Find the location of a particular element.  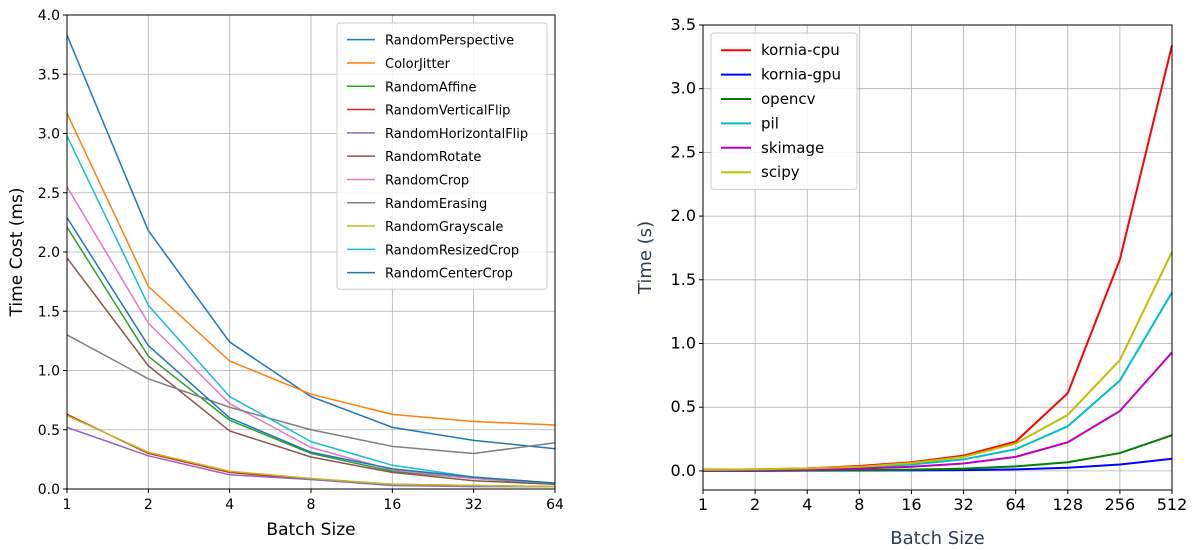

legend-label: skimage is located at coordinates (792, 148).